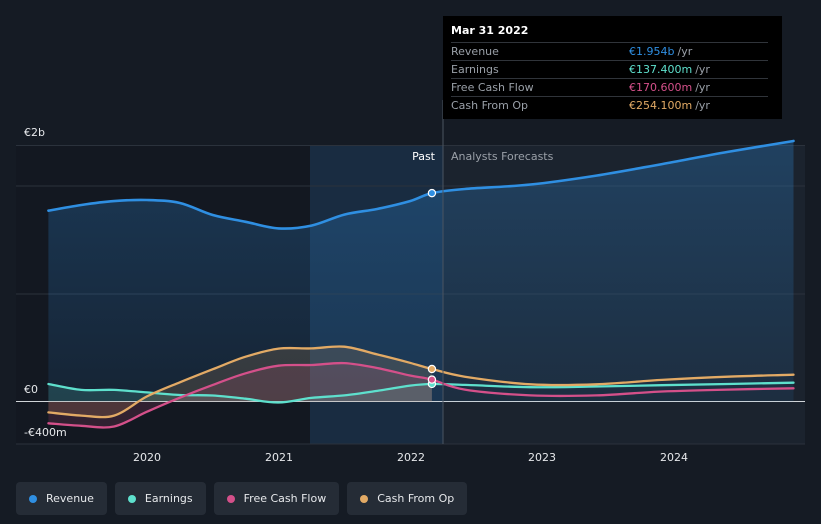 The image size is (821, 524). I want to click on hover-markers, so click(432, 288).